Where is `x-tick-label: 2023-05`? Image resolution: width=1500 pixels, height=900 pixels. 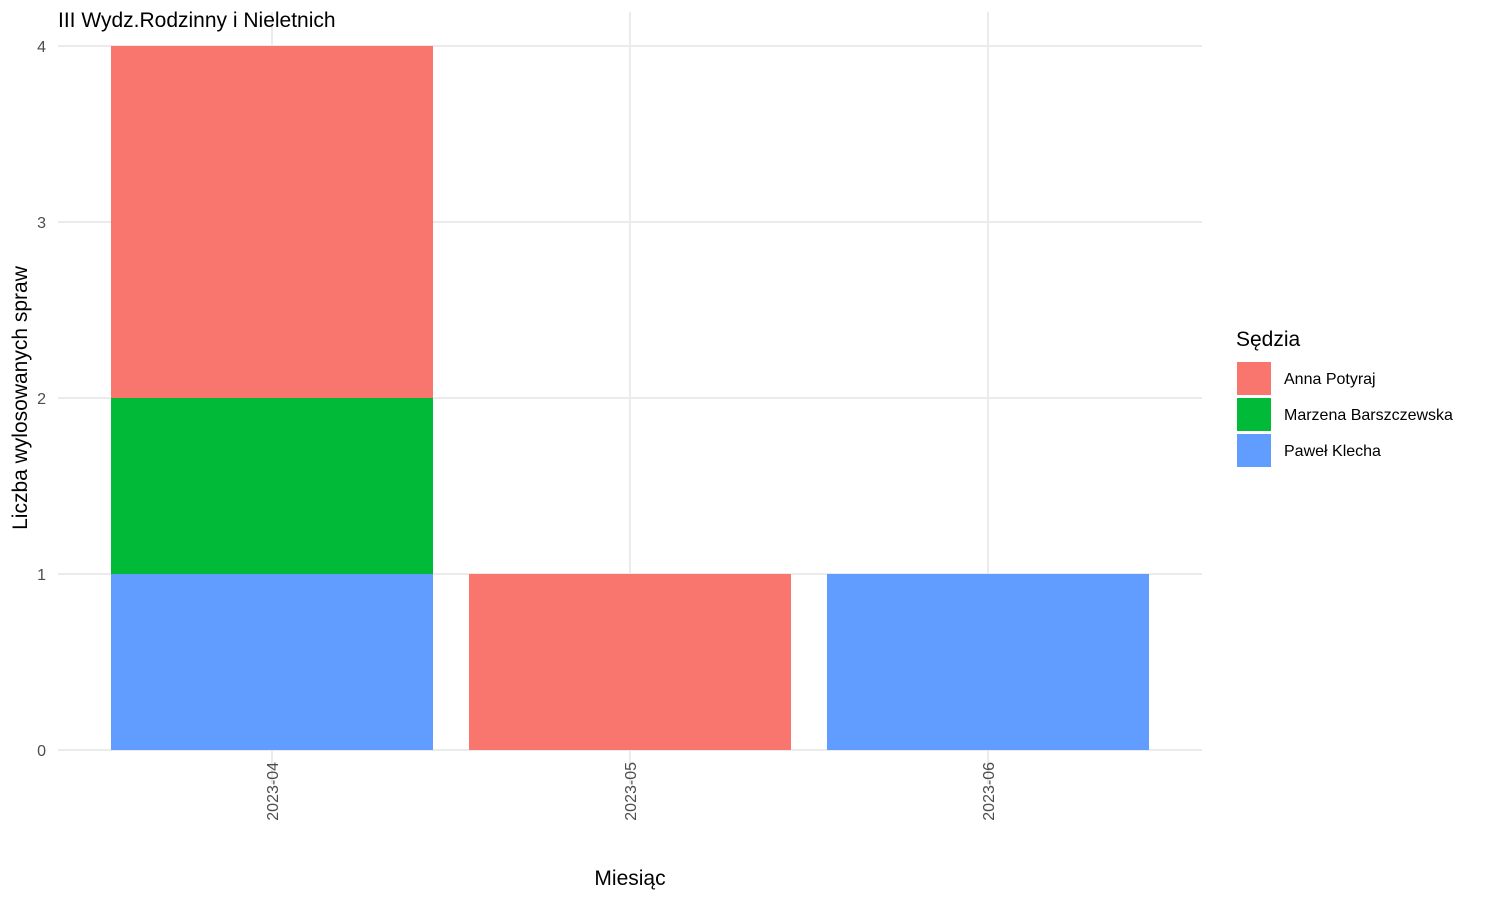
x-tick-label: 2023-05 is located at coordinates (631, 791).